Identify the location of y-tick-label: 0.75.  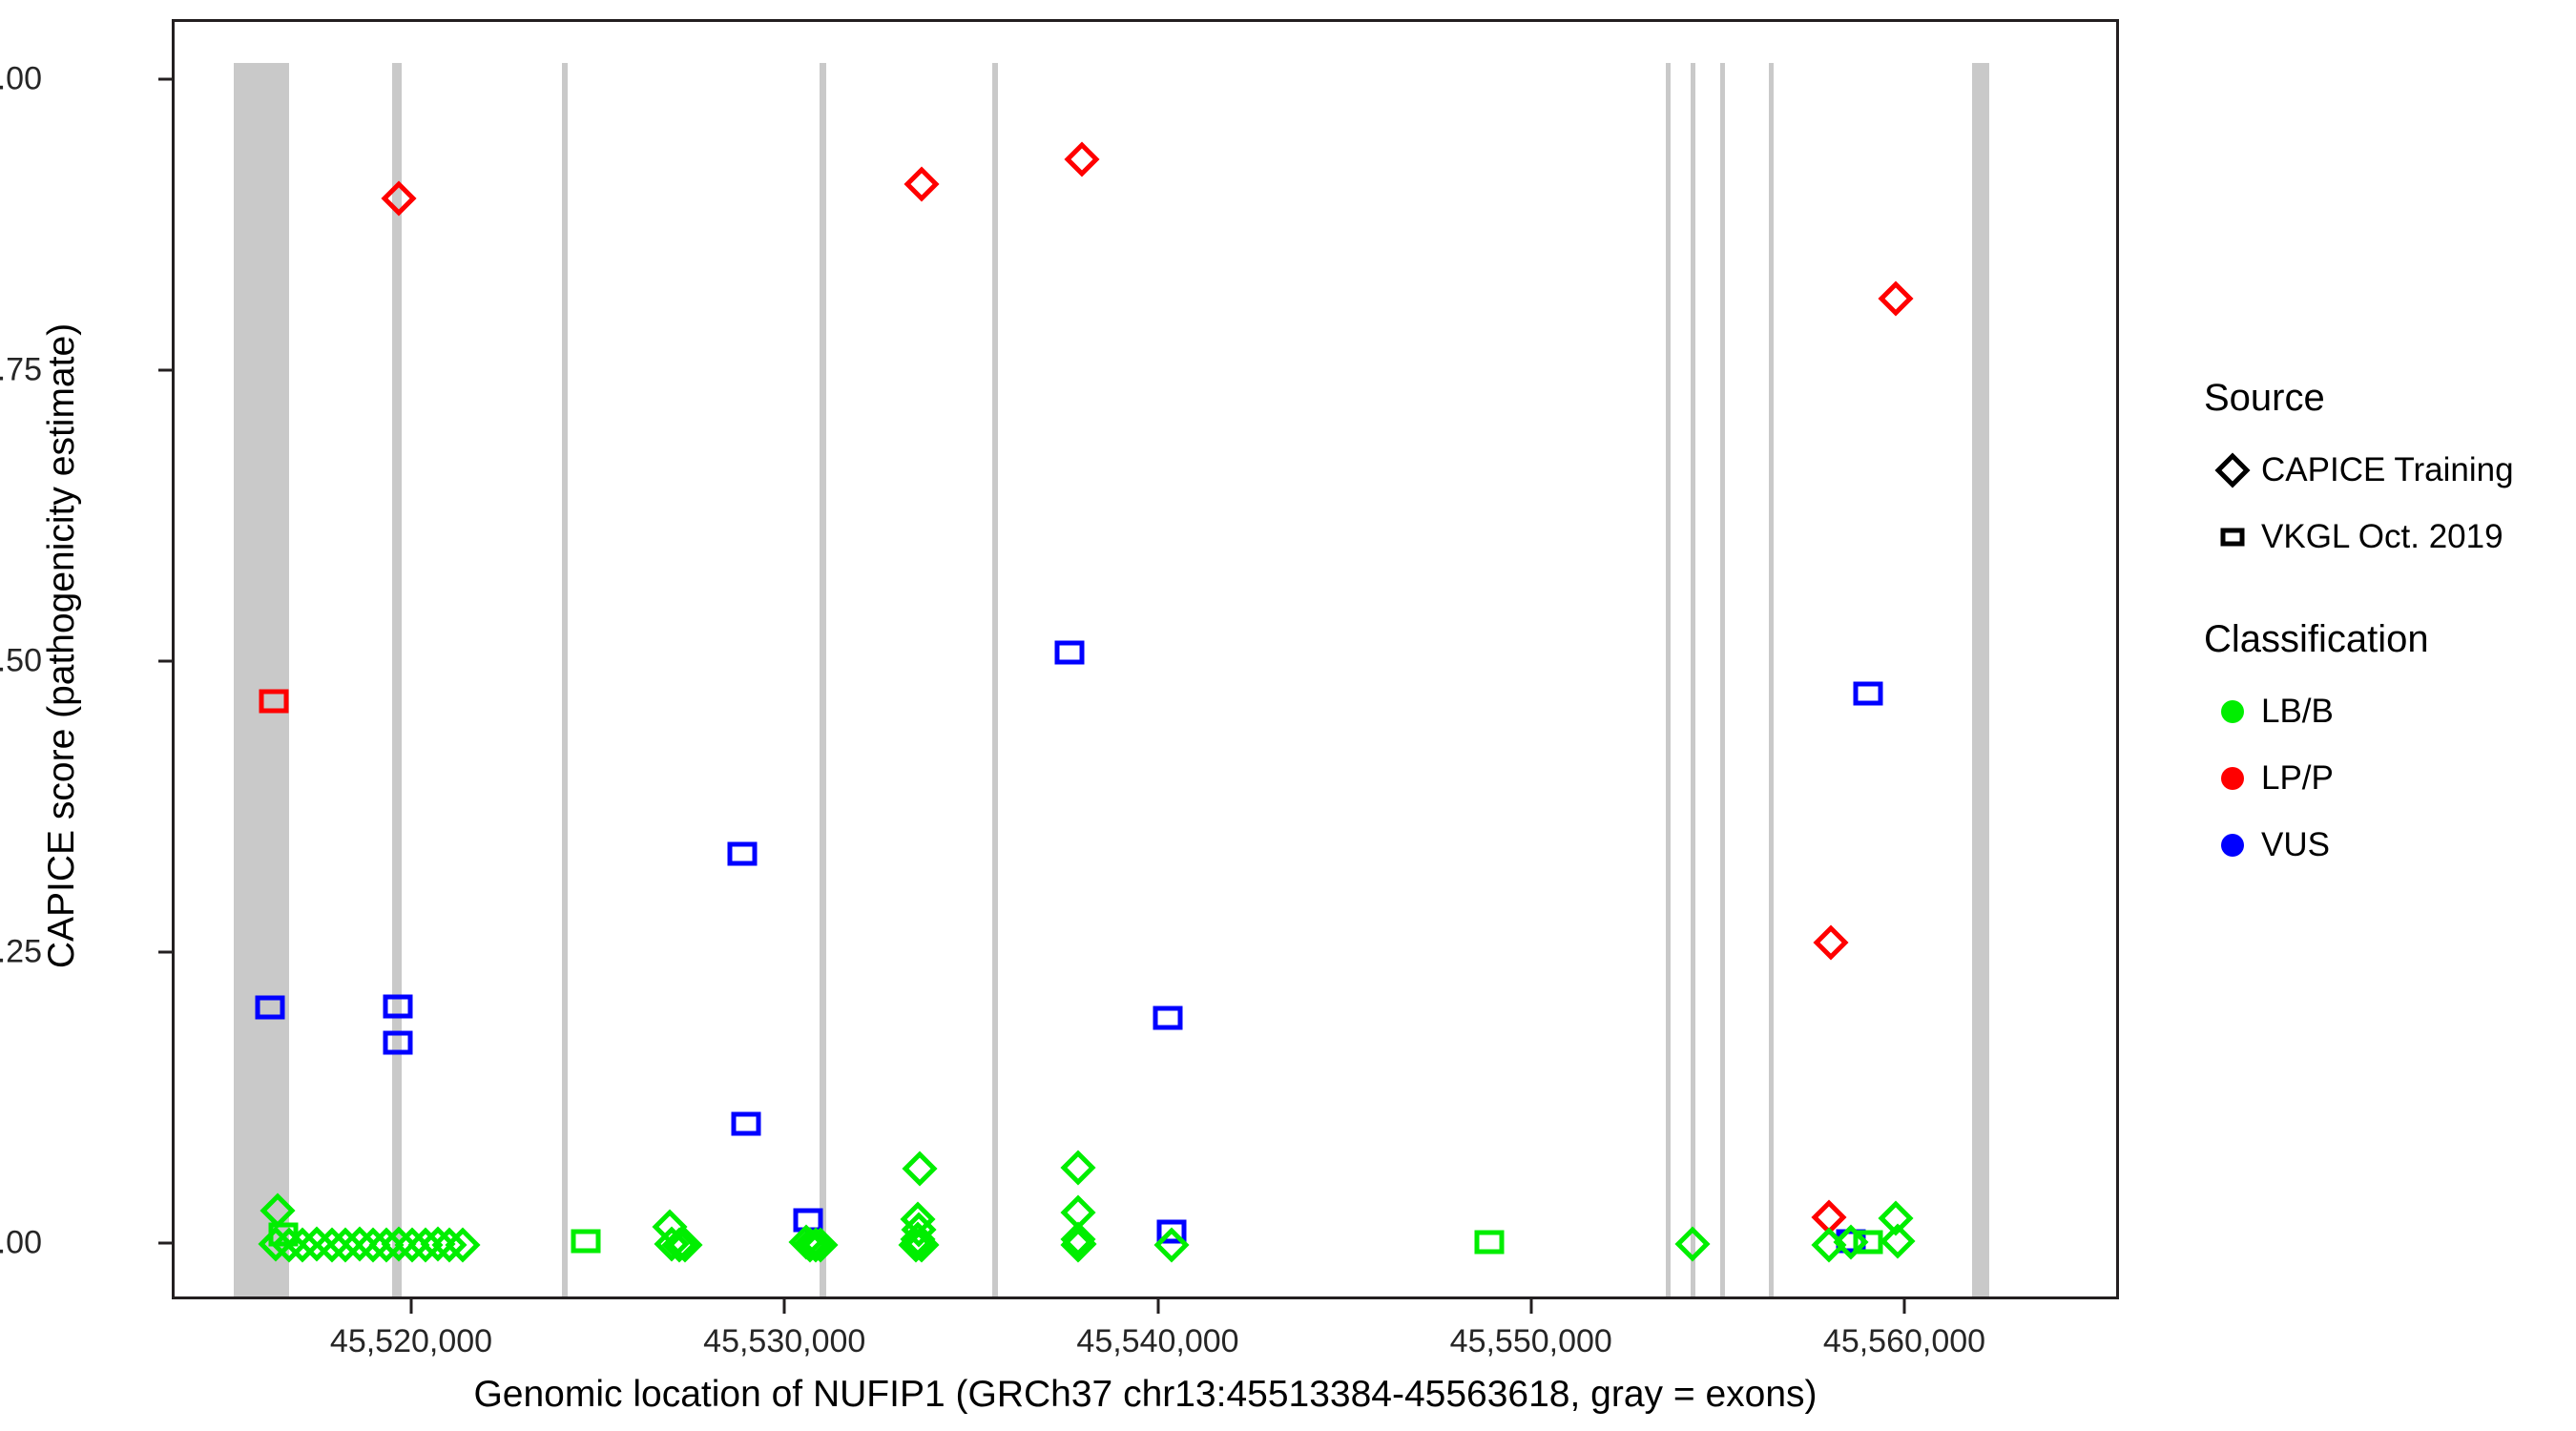
(21, 369).